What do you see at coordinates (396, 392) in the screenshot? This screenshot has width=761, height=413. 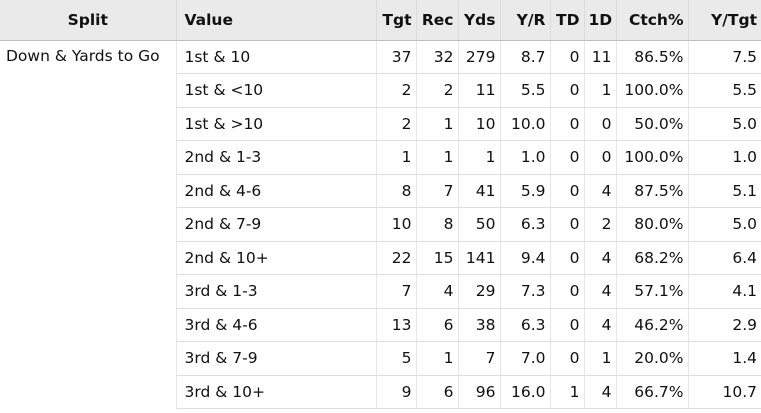 I see `cell-tgt: 9` at bounding box center [396, 392].